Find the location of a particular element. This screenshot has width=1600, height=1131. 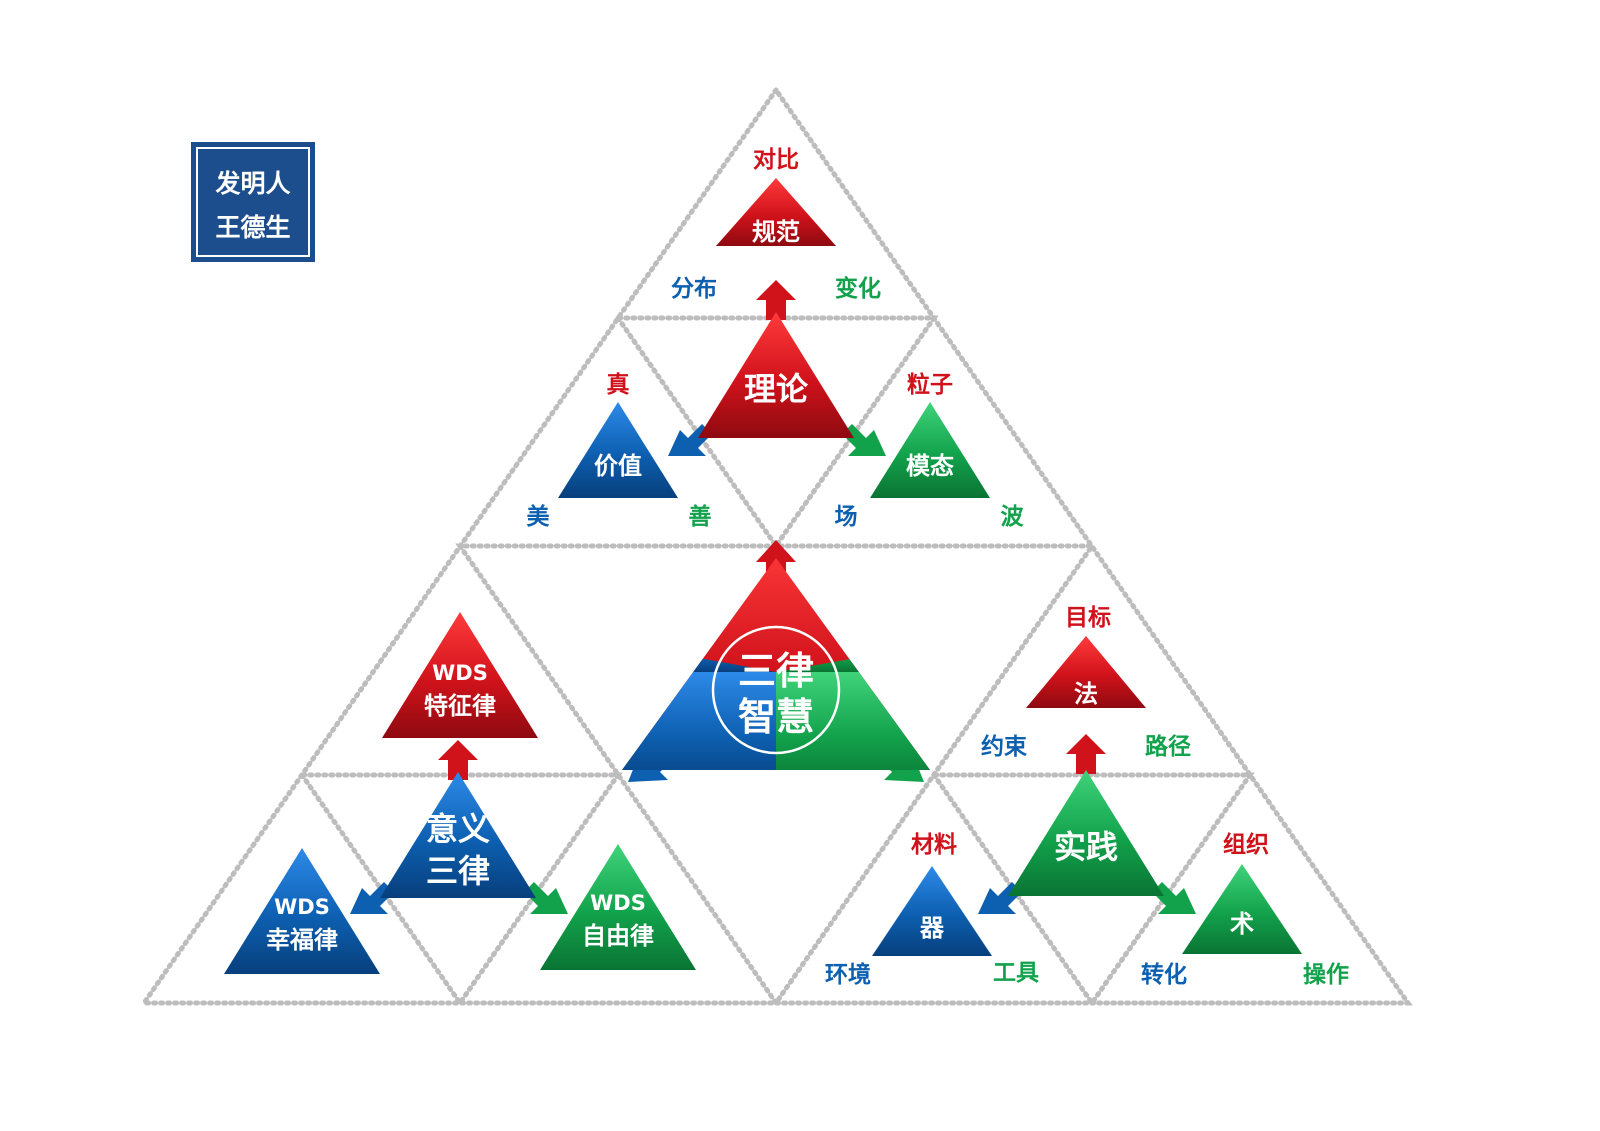

value-right-text: 善 is located at coordinates (700, 516).